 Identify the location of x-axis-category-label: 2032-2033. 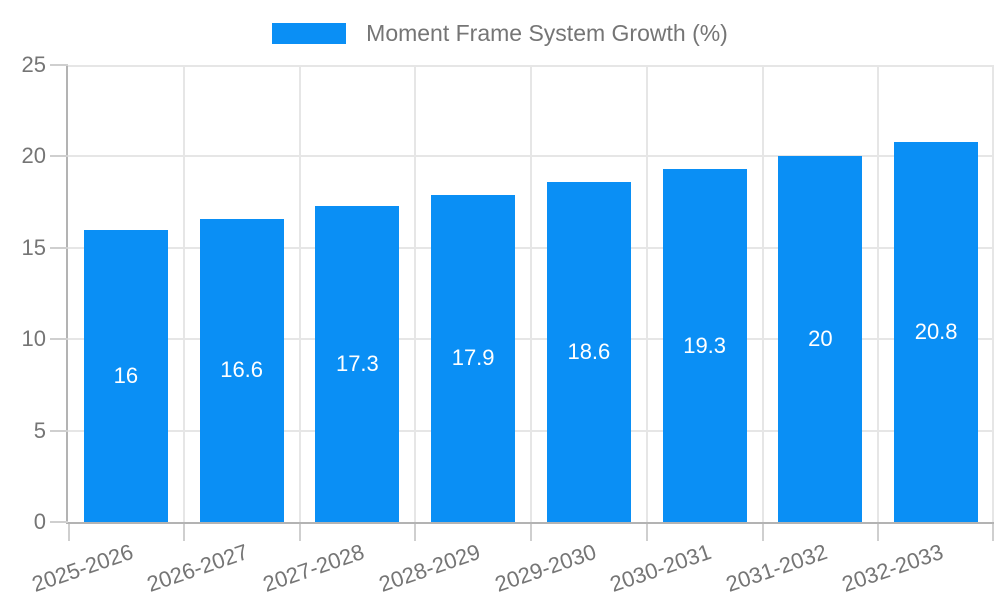
(892, 568).